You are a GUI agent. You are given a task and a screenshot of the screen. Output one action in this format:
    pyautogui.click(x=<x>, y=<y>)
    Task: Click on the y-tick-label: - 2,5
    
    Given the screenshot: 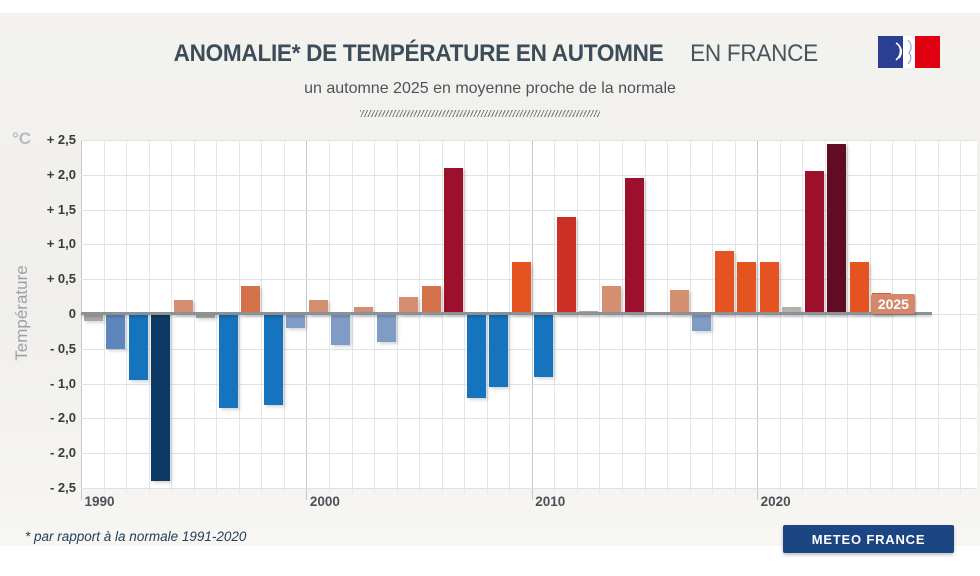 What is the action you would take?
    pyautogui.click(x=62, y=487)
    